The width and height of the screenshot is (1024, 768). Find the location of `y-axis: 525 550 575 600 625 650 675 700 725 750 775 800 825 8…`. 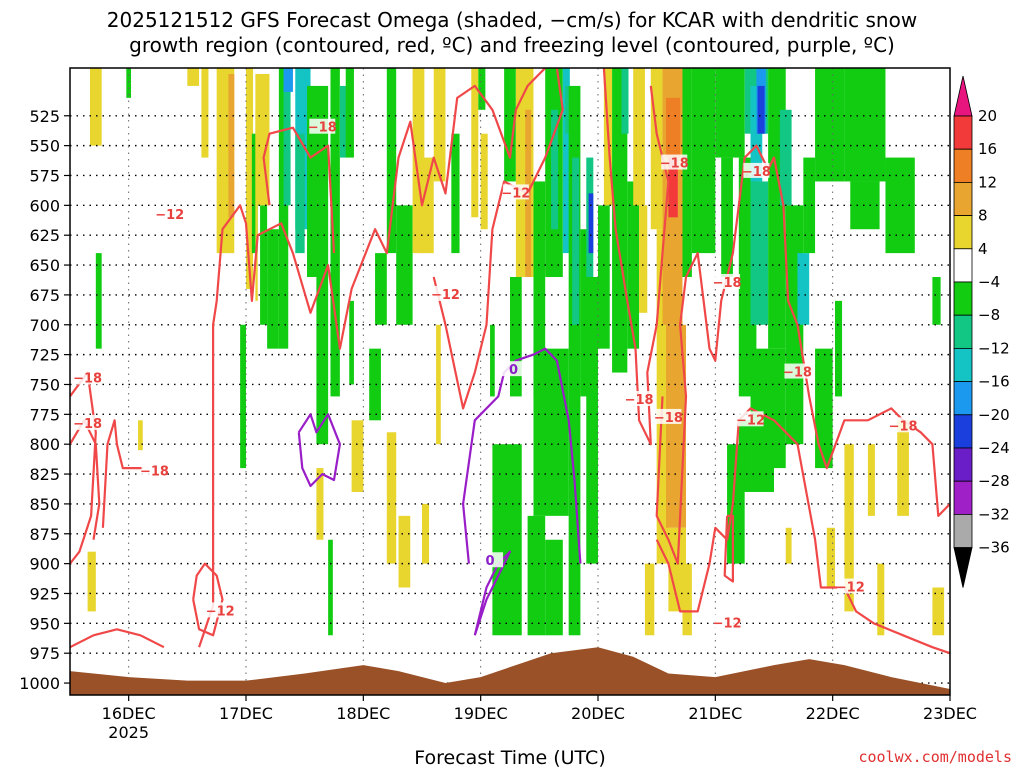

y-axis: 525 550 575 600 625 650 675 700 725 750 775 800 825 8… is located at coordinates (44, 400).